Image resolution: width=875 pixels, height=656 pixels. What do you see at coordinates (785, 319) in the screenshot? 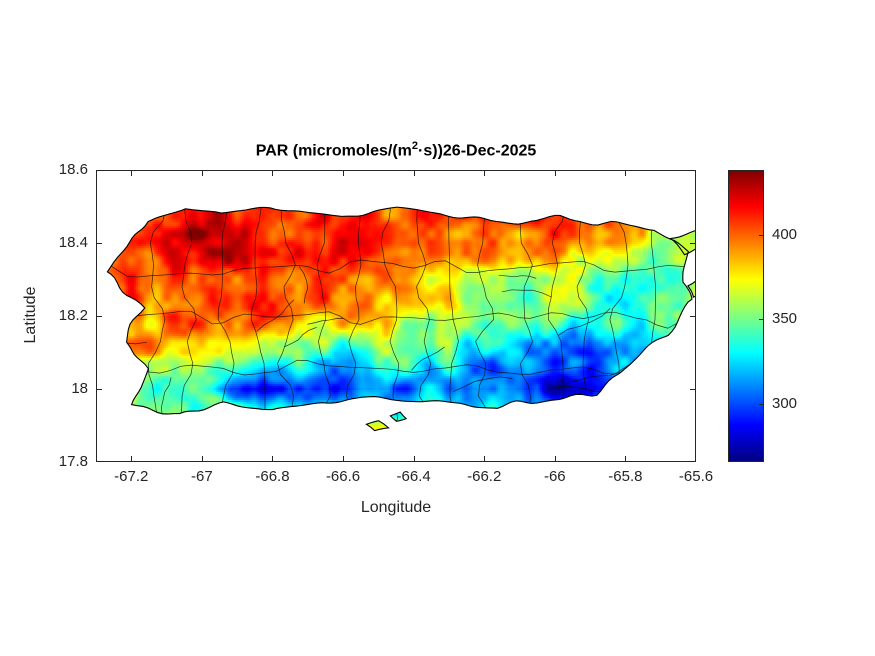
I see `colorbar-tick-label: 350` at bounding box center [785, 319].